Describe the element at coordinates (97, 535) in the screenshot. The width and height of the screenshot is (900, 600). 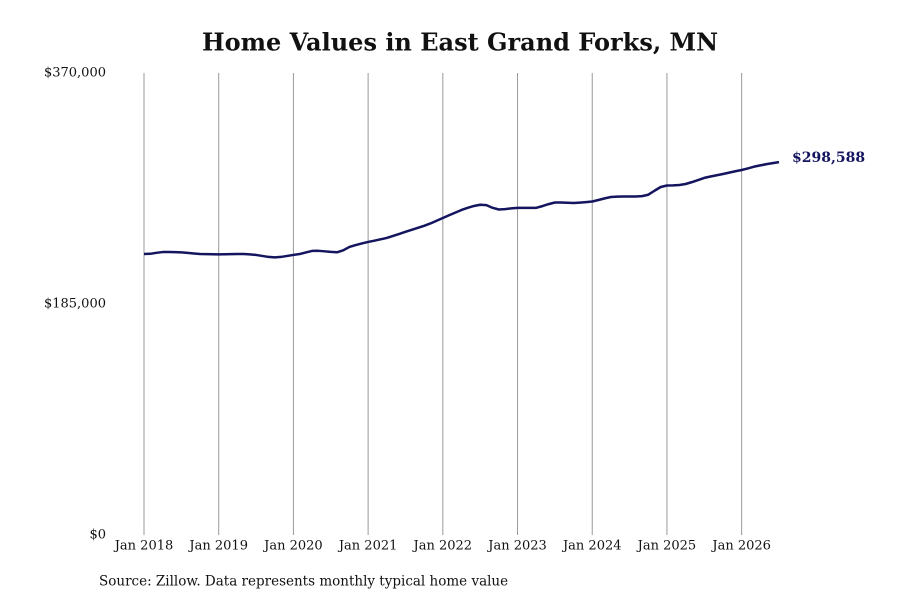
I see `y-tick-label: $0` at that location.